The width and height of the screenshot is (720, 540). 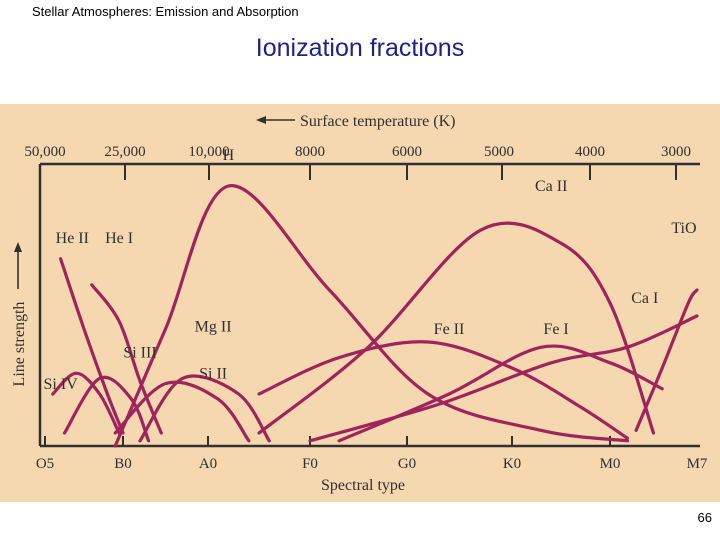 I want to click on bottom-tick-labels: O5 B0 A0 F0 G0 K0 M0 M7, so click(x=372, y=464).